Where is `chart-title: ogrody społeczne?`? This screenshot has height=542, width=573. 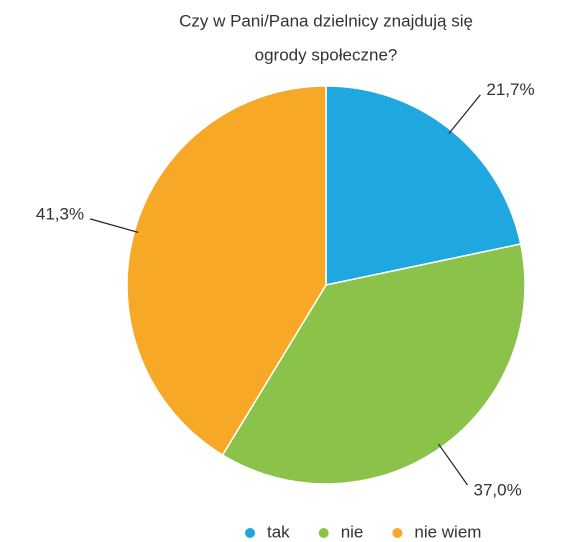 chart-title: ogrody społeczne? is located at coordinates (326, 54).